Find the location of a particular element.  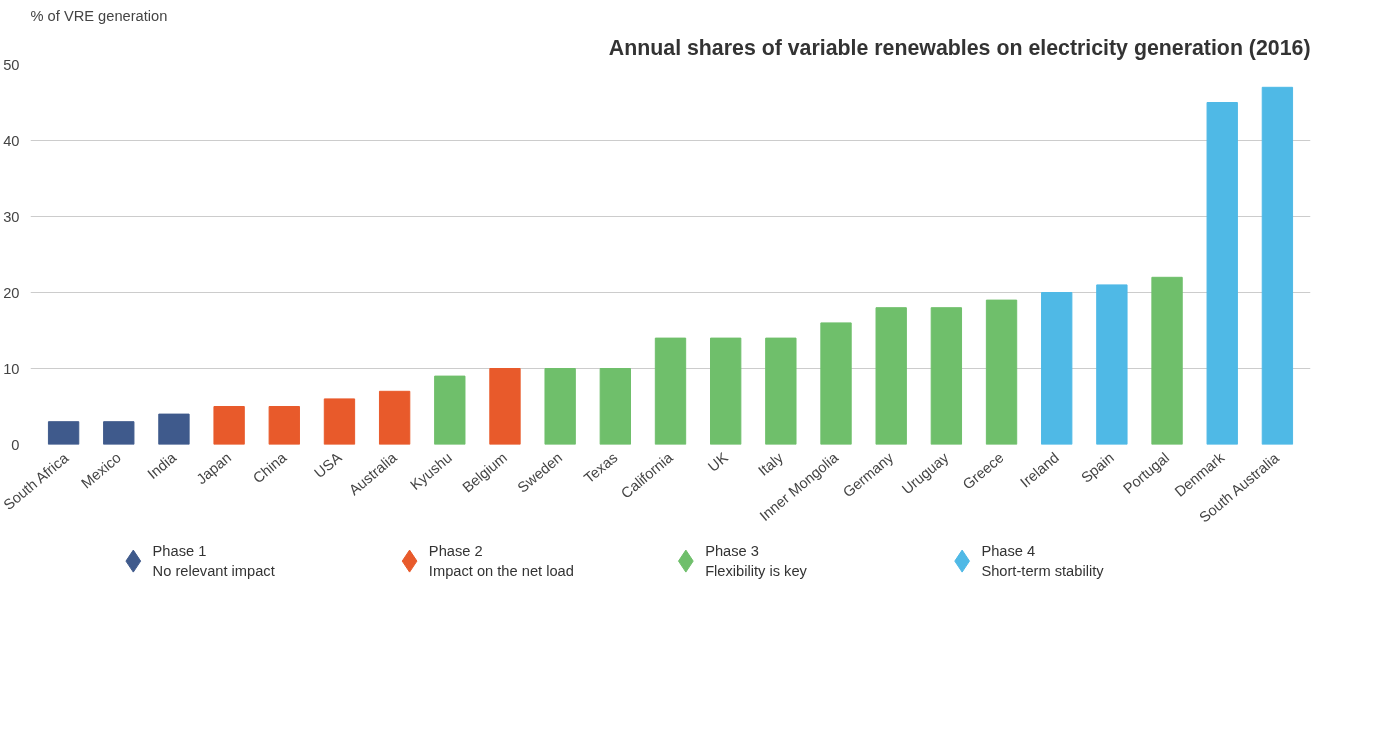

y-tick-label: 50 is located at coordinates (11, 64).